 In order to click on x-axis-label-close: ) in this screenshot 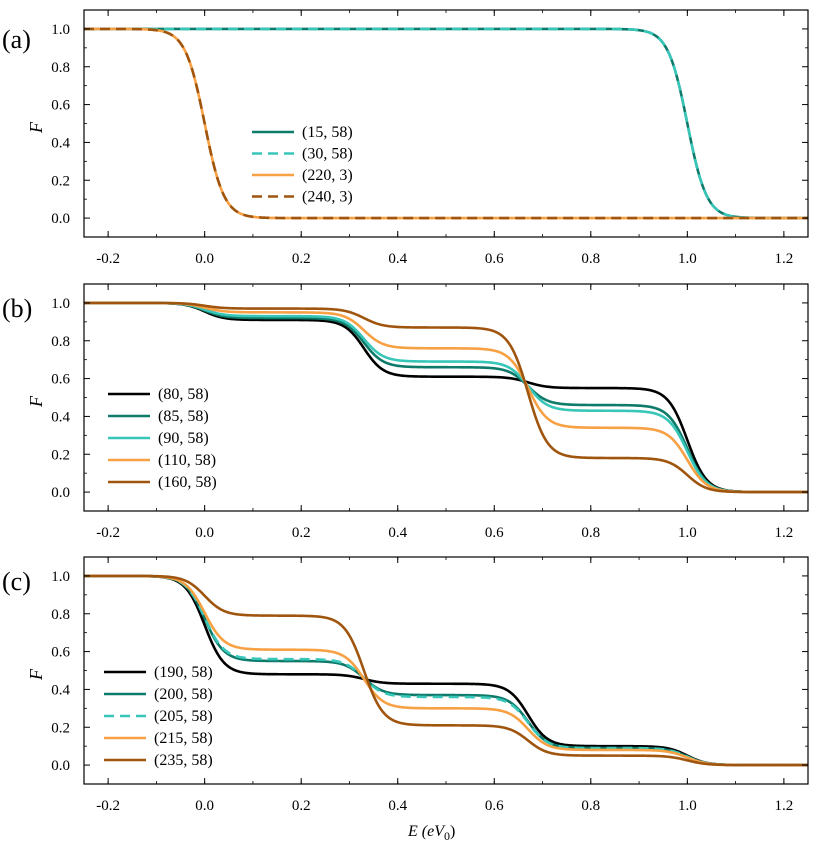, I will do `click(452, 831)`.